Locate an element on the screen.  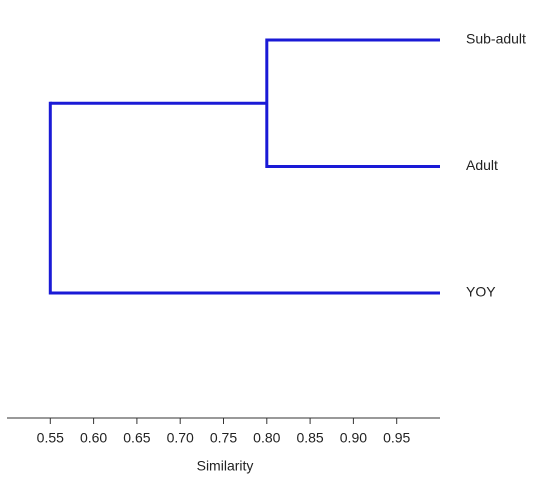
x-tick-label: 0.80 is located at coordinates (266, 438).